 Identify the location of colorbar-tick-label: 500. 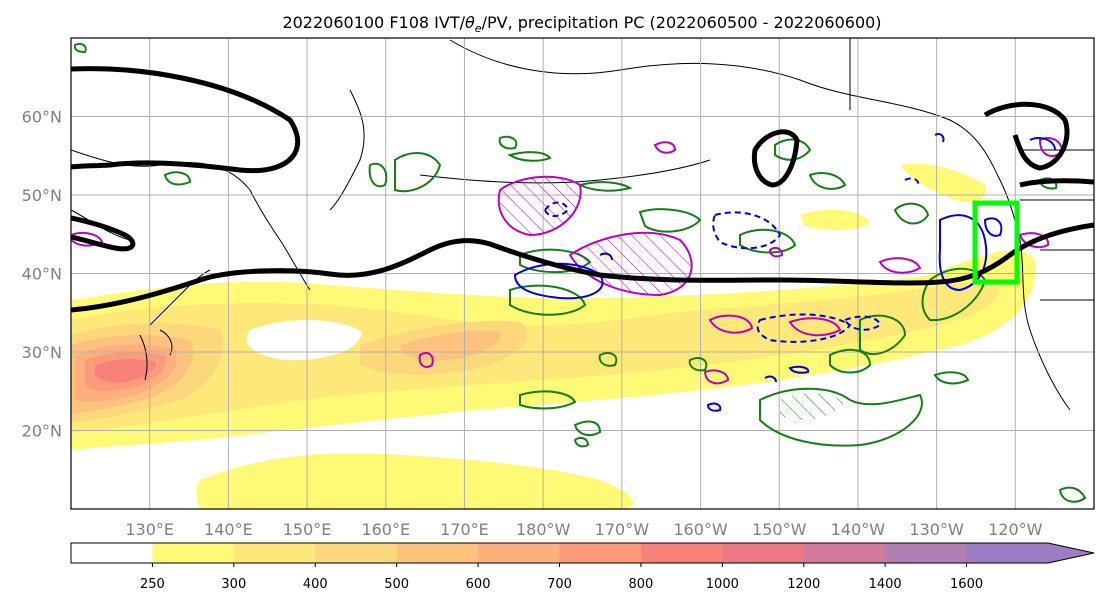
(396, 584).